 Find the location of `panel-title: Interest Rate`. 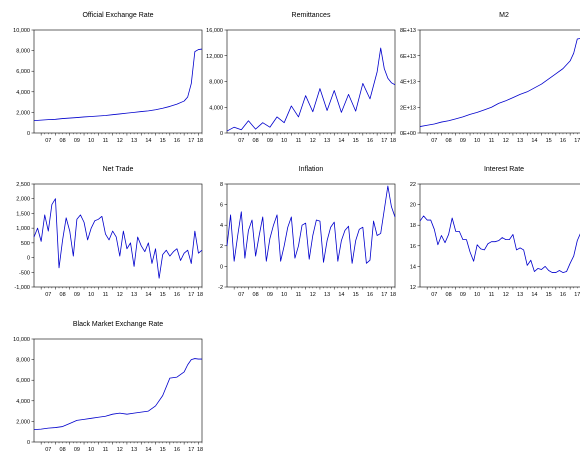

panel-title: Interest Rate is located at coordinates (504, 169).